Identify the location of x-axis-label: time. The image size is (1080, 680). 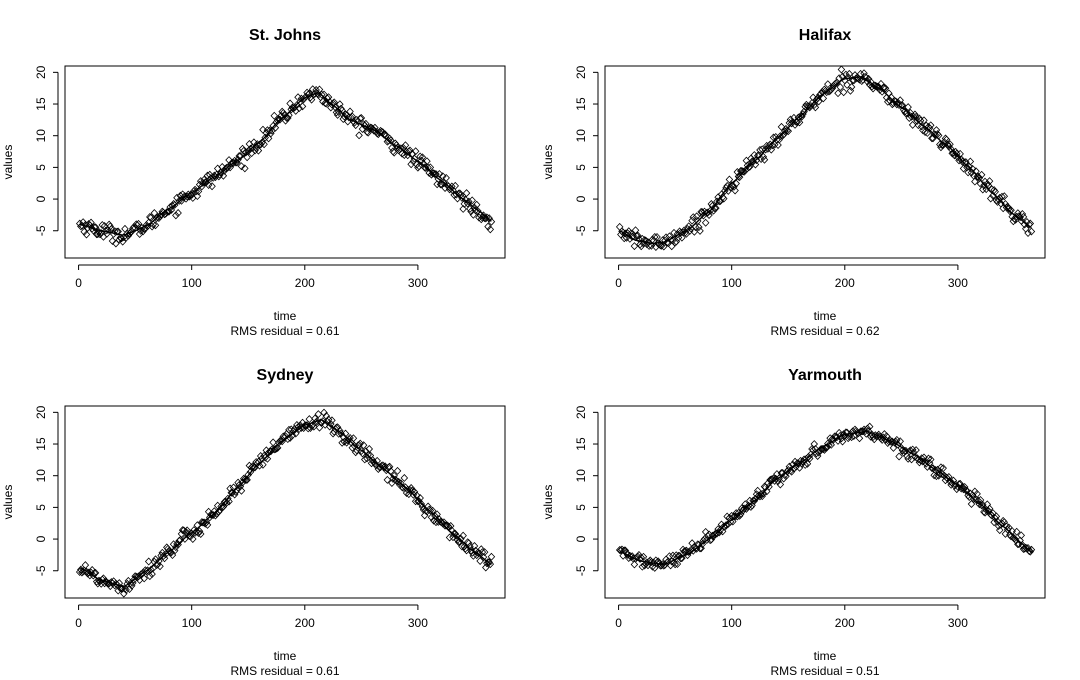
(825, 316).